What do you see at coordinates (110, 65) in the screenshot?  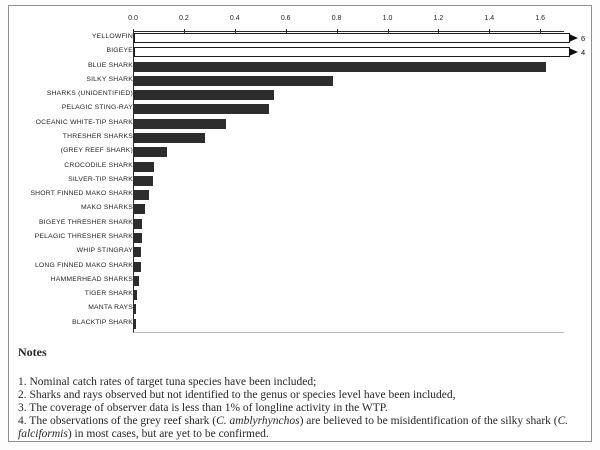 I see `category-label: BLUE SHARK` at bounding box center [110, 65].